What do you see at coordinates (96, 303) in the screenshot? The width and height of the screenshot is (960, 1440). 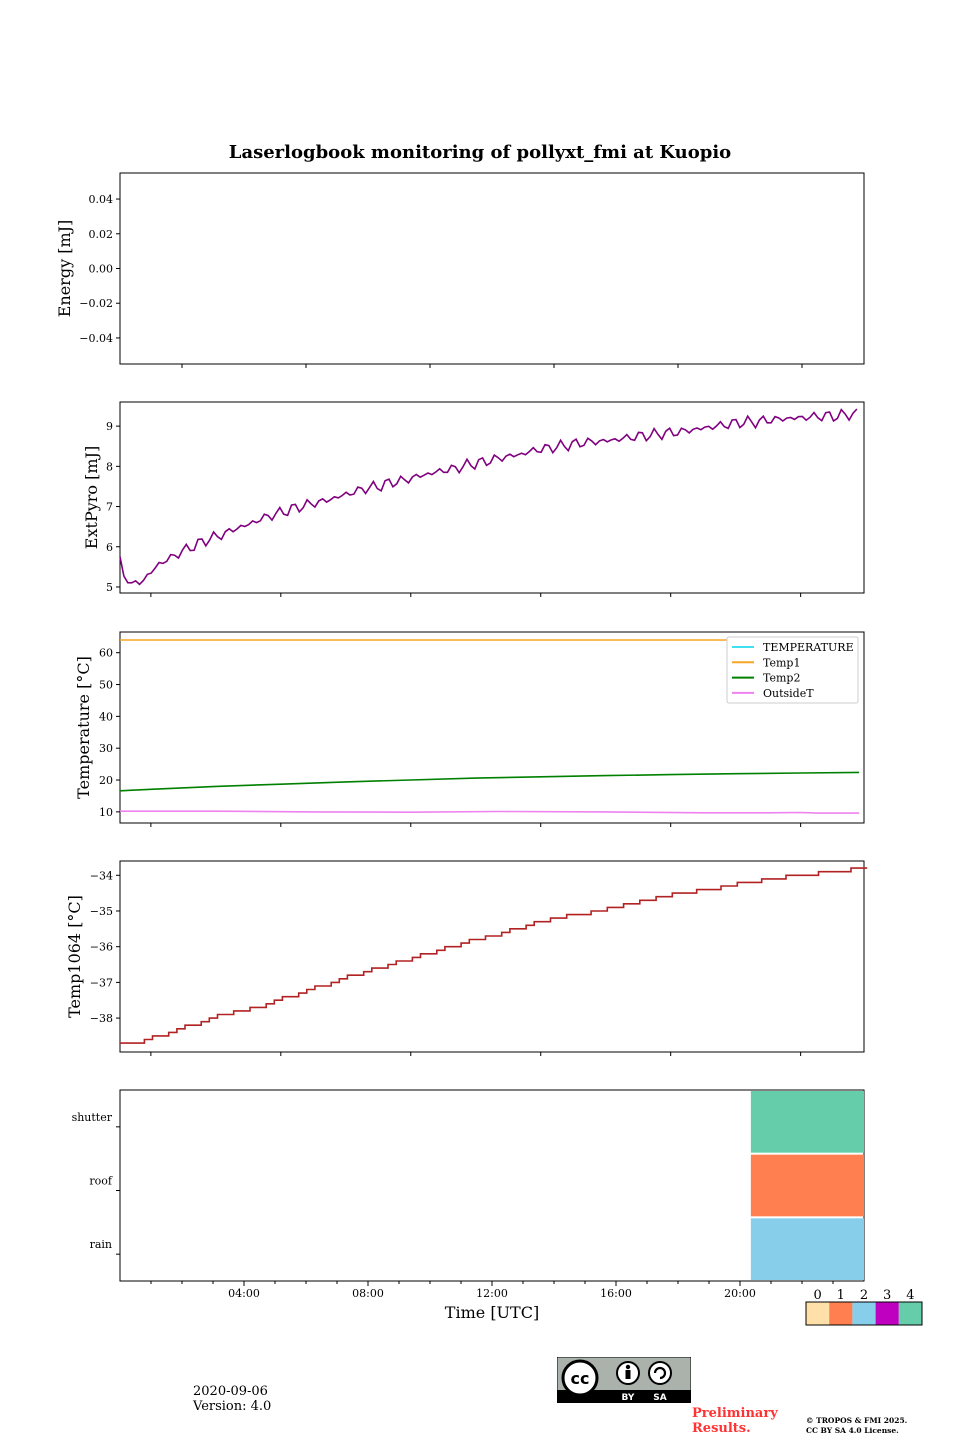 I see `ytick-label: −0.02` at bounding box center [96, 303].